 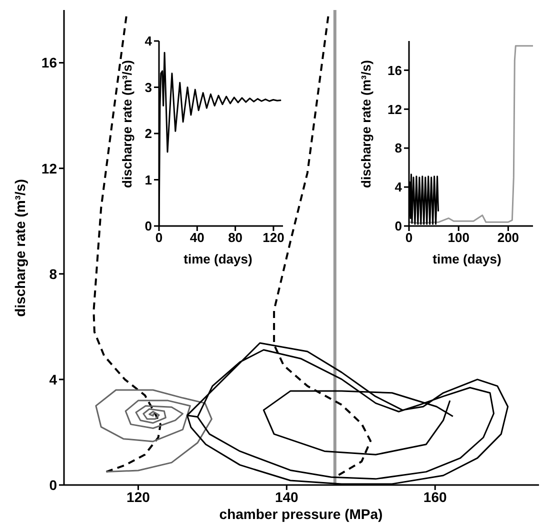 What do you see at coordinates (148, 180) in the screenshot?
I see `y-tick-label: 1` at bounding box center [148, 180].